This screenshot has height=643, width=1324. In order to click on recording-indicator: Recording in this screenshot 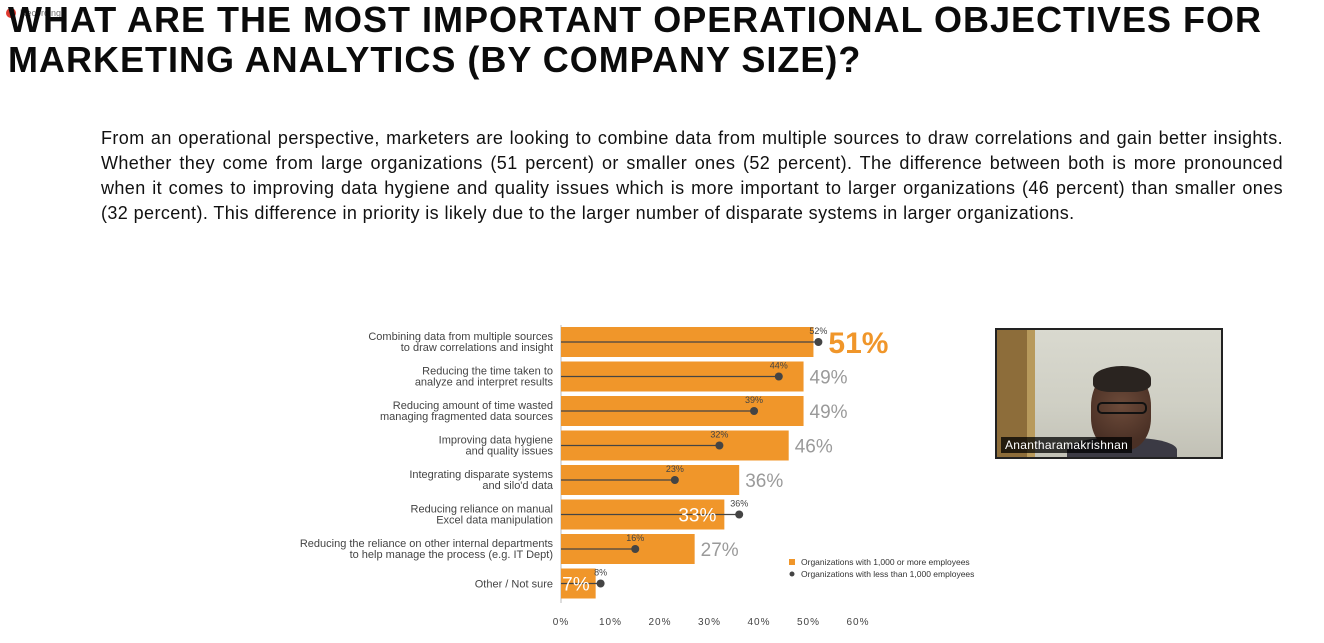, I will do `click(33, 13)`.